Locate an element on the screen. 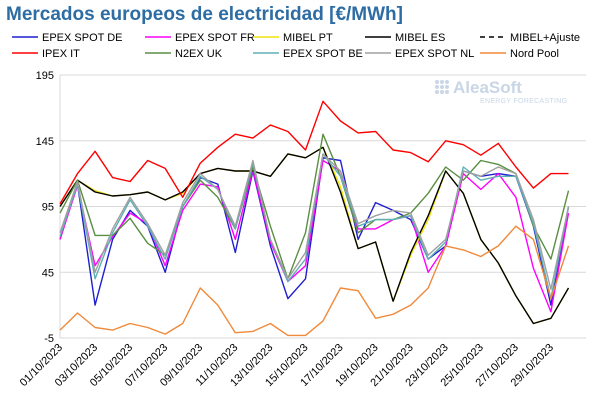  y-tick-label: -5 is located at coordinates (49, 339).